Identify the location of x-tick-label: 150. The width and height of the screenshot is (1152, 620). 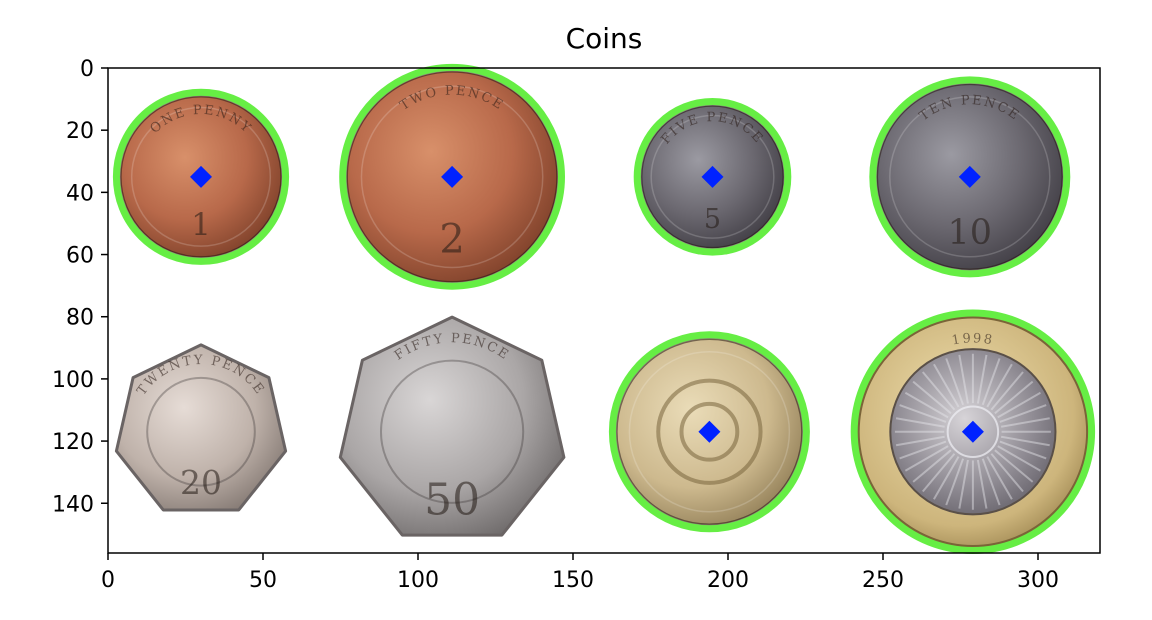
(573, 580).